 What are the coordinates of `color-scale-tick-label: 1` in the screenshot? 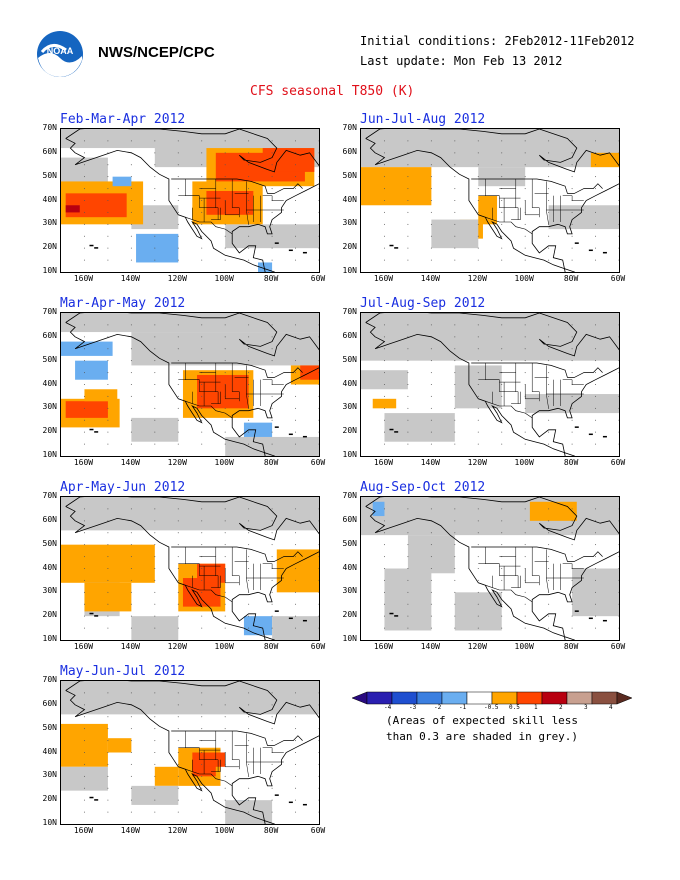 It's located at (536, 707).